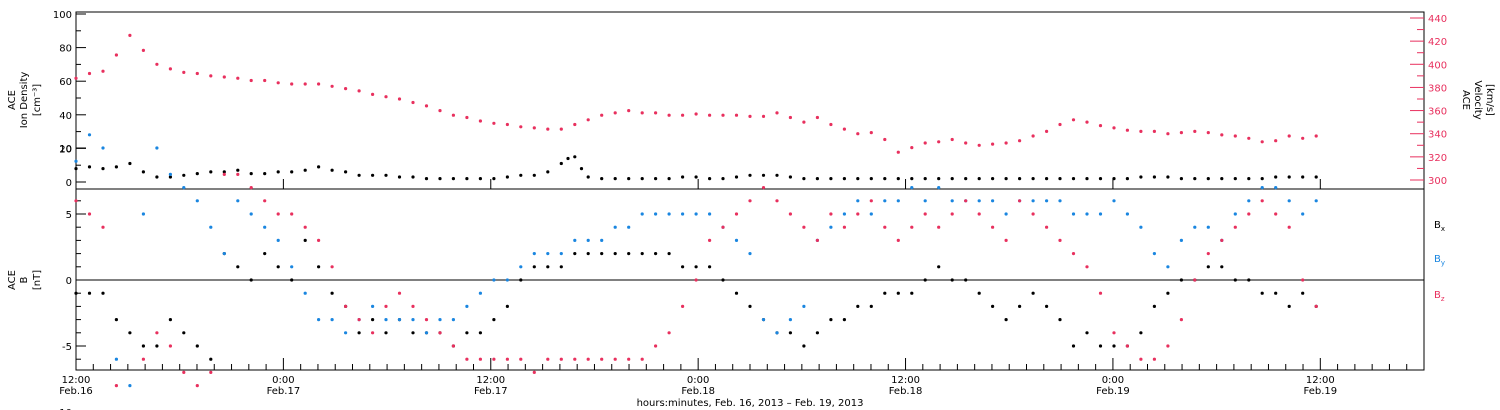 This screenshot has width=1500, height=410. I want to click on date-tick-label: Feb.18, so click(698, 391).